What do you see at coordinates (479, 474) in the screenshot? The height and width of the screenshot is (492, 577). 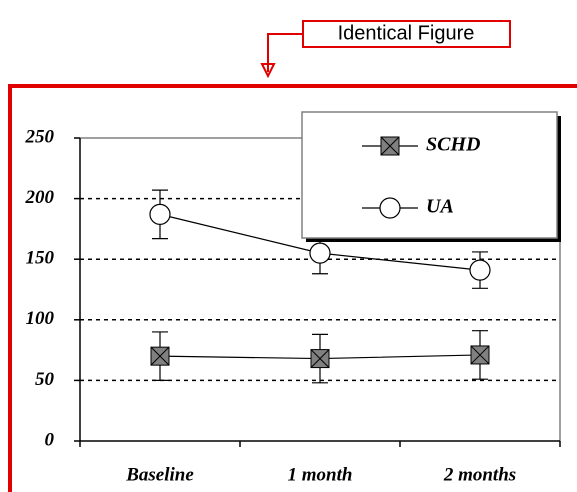 I see `x-tick-label: 2 months` at bounding box center [479, 474].